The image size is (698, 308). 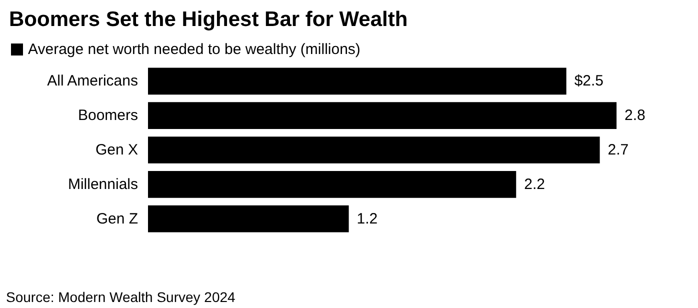 I want to click on y-tick-label: Millennials, so click(x=103, y=184).